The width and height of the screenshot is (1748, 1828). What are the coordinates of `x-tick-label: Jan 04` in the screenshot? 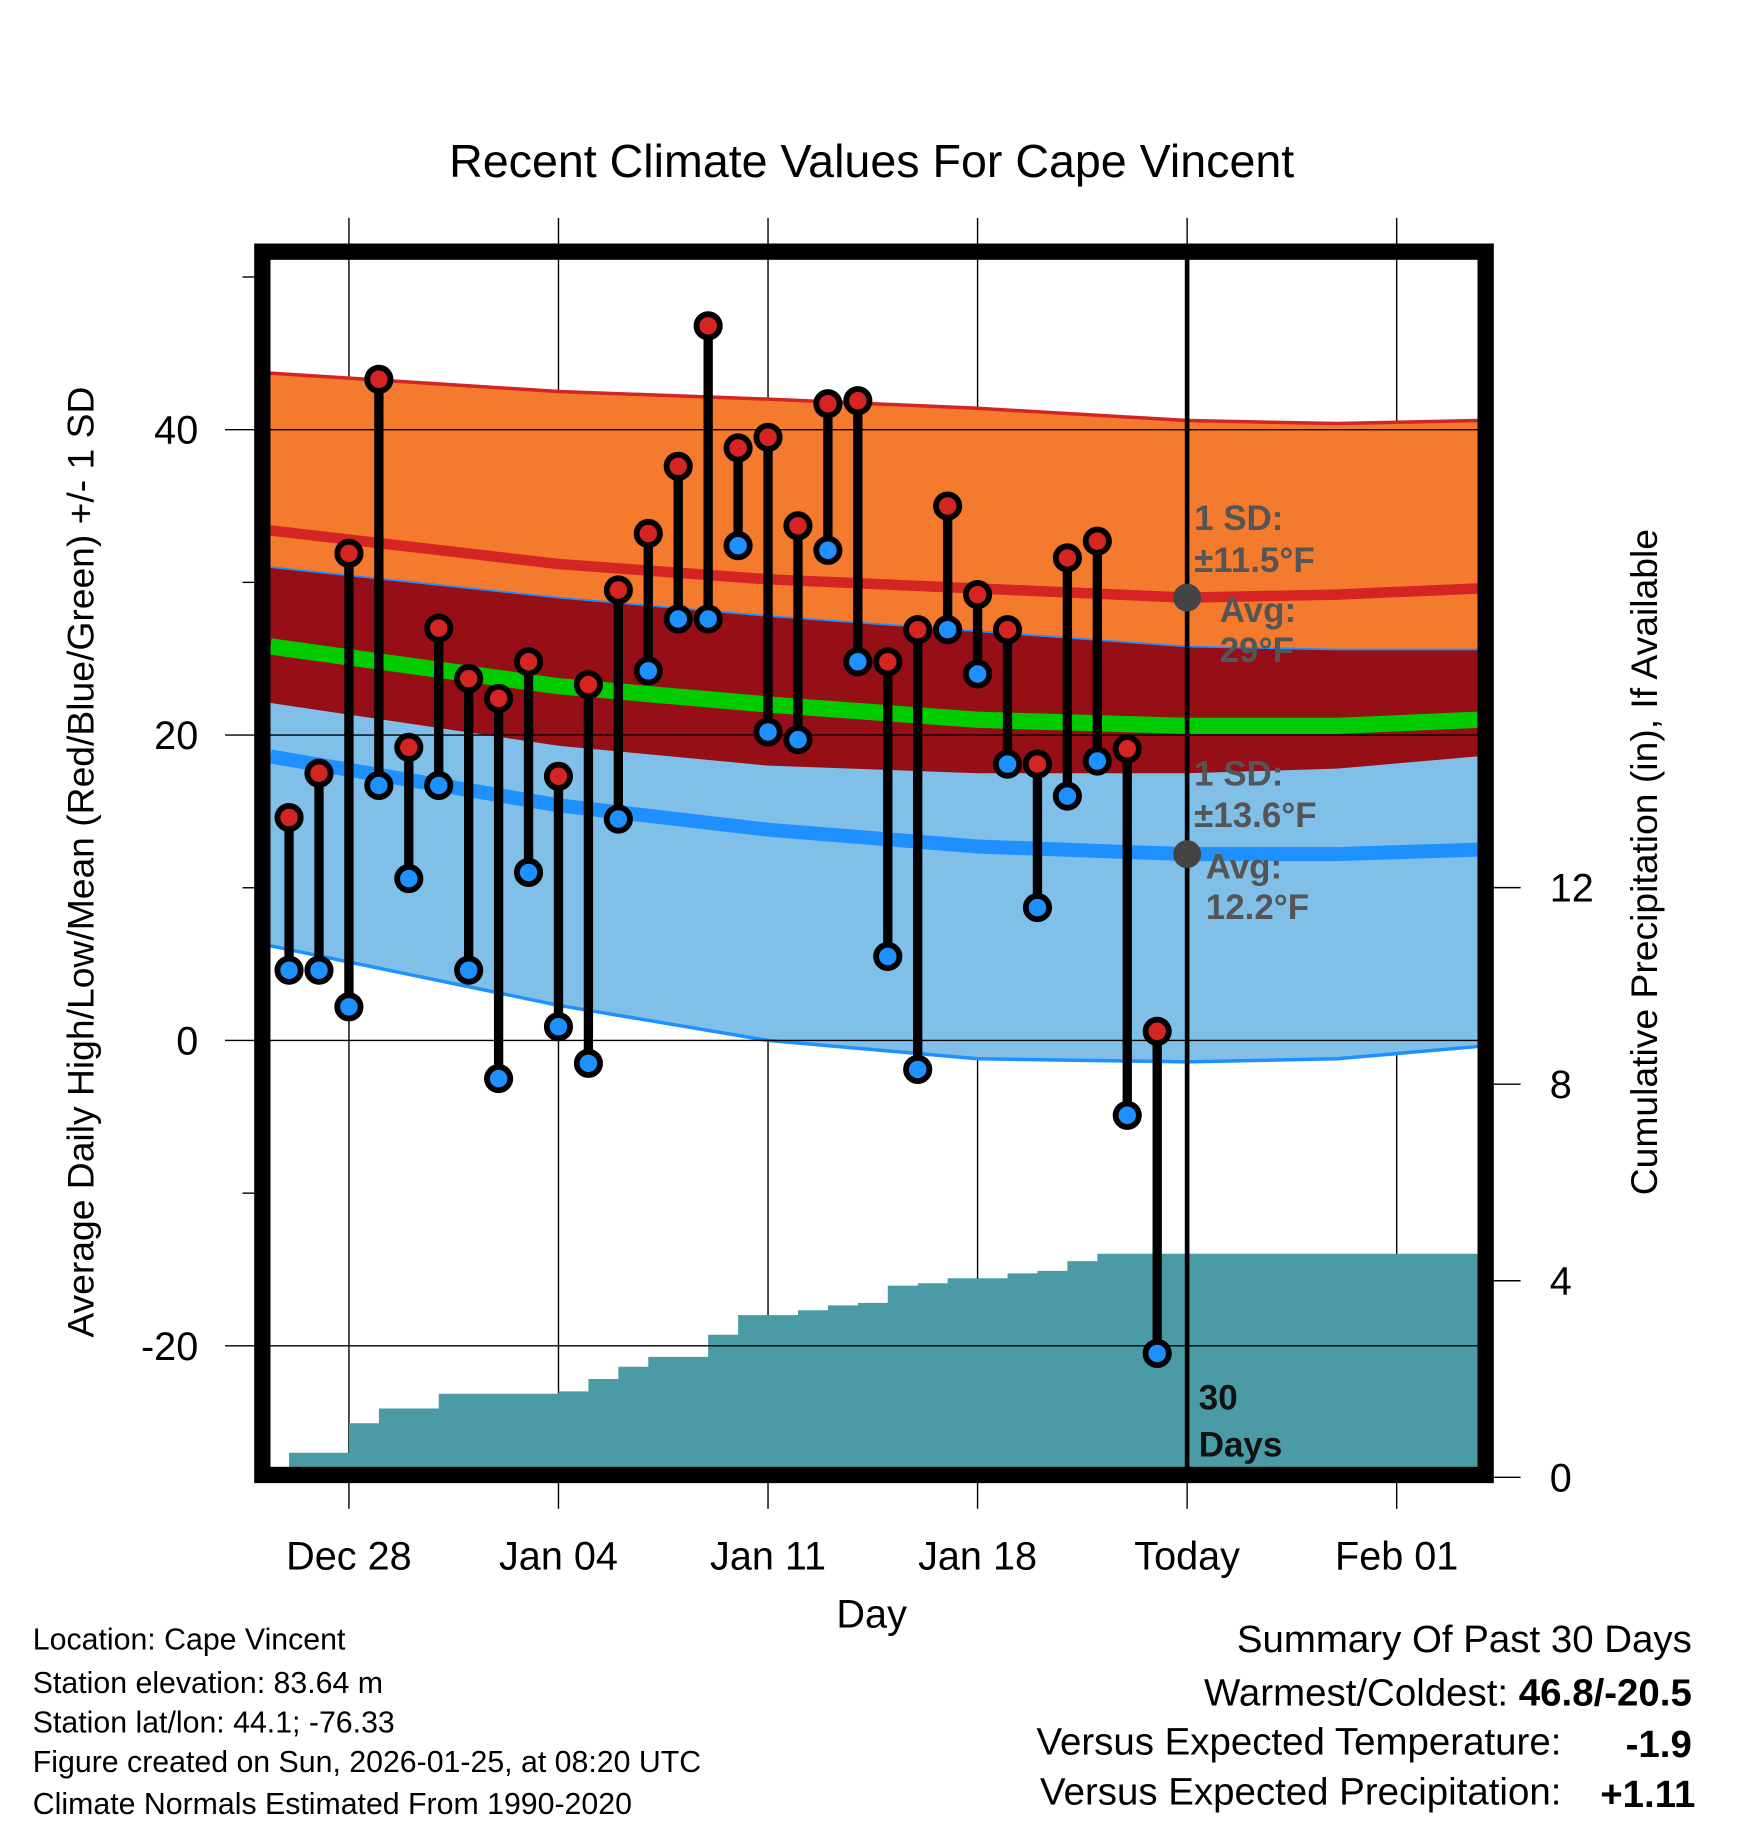 It's located at (558, 1556).